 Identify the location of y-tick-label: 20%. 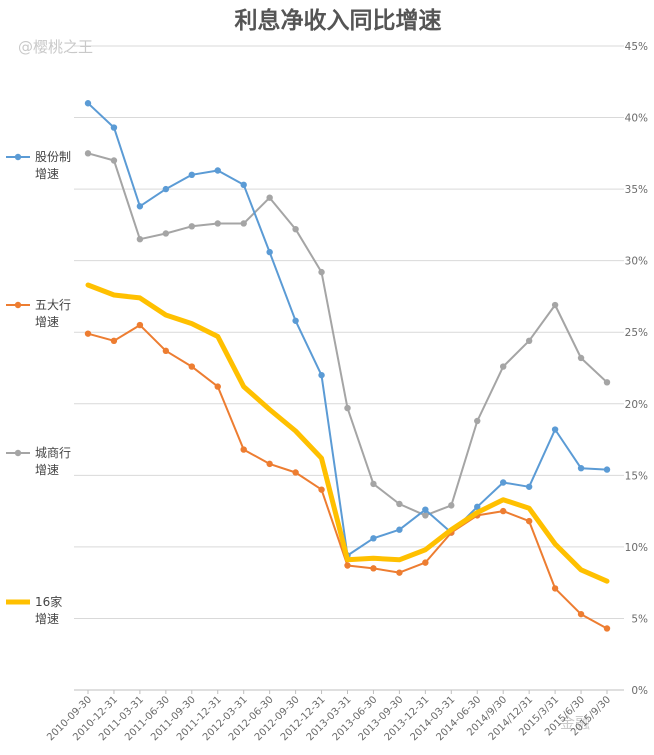
(636, 405).